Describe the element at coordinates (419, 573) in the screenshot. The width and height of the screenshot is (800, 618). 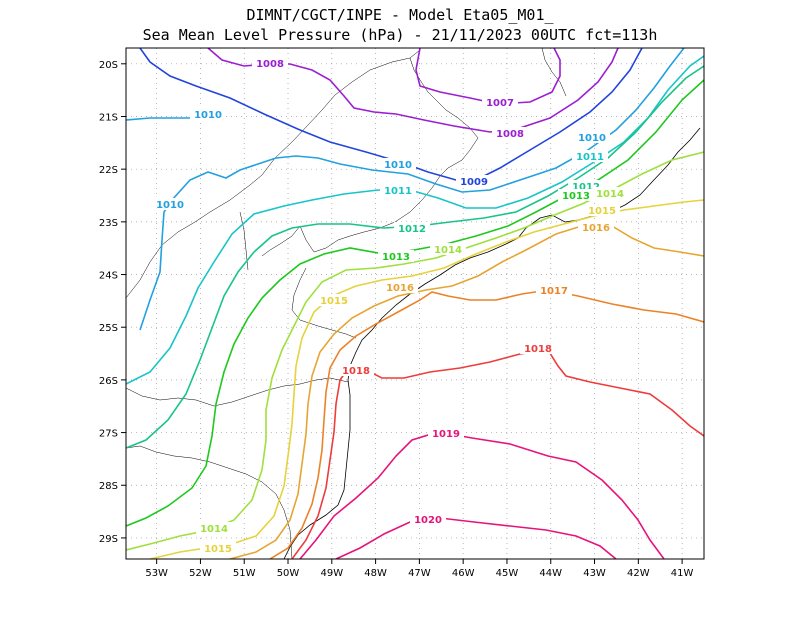
I see `tick-label-lon: 47W` at that location.